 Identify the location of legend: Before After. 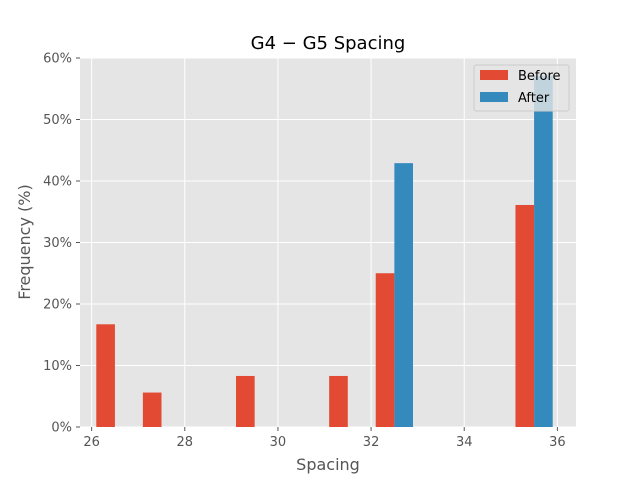
(521, 88).